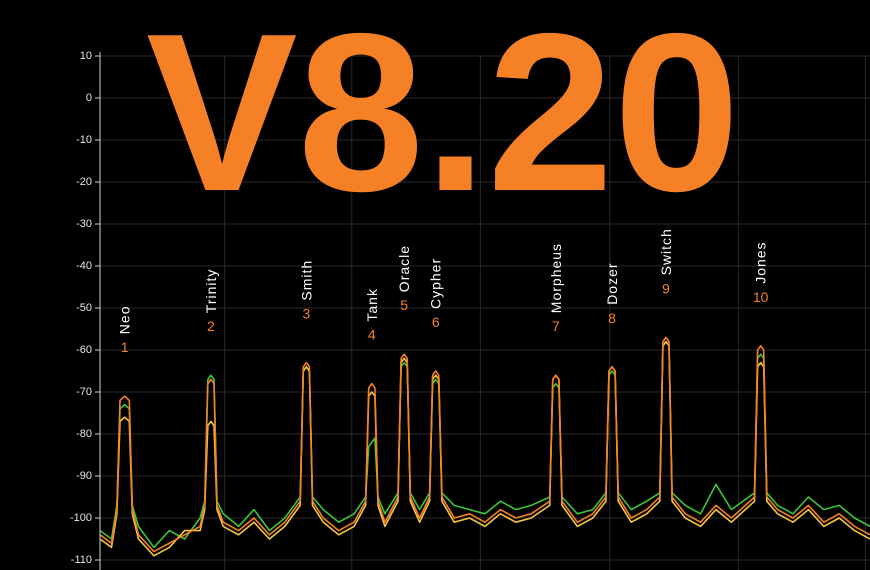  I want to click on channel-name: Jones, so click(761, 262).